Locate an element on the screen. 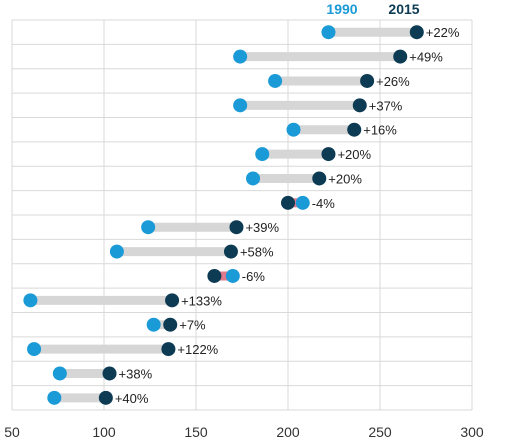 The image size is (530, 442). x-axis-ticks: 50 100 150 200 250 300 is located at coordinates (244, 432).